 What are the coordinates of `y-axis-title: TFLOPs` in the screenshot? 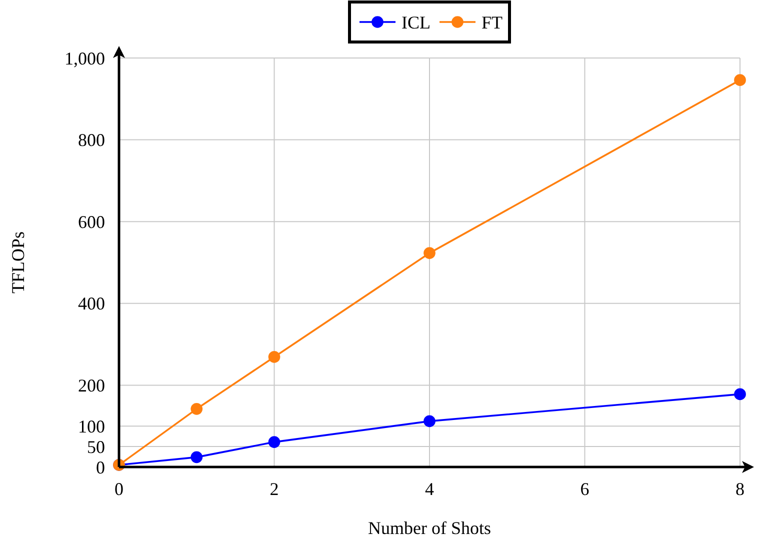 It's located at (18, 262).